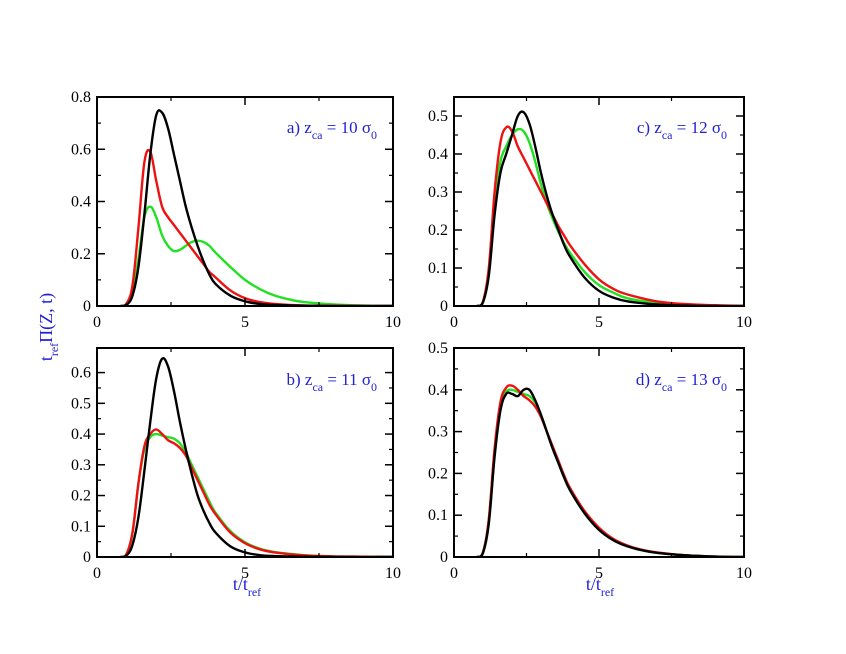 This screenshot has height=654, width=846. I want to click on series-b-red, so click(256, 492).